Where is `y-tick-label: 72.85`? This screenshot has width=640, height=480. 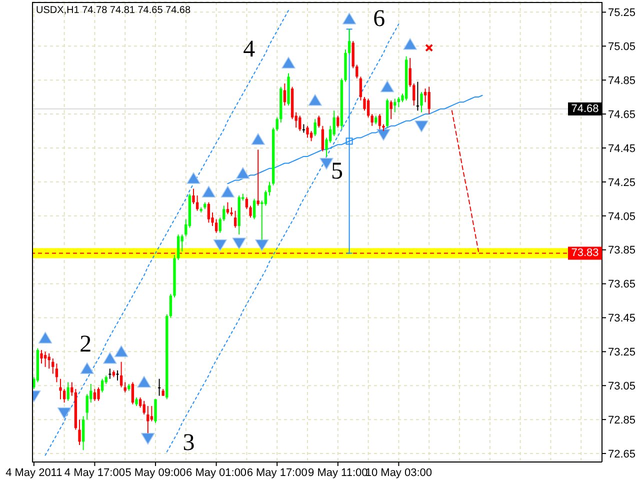 y-tick-label: 72.85 is located at coordinates (622, 420).